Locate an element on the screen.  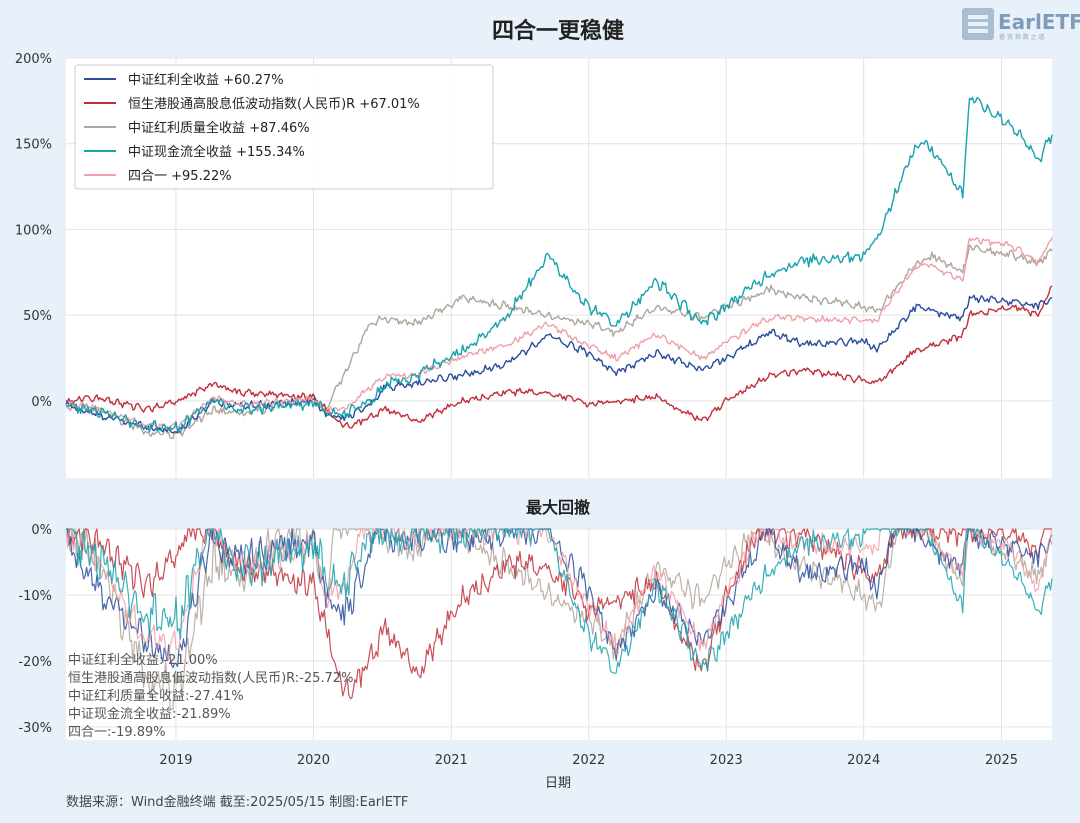
max-drawdown-label-1: 中证红利全收益:-21.00% is located at coordinates (143, 660).